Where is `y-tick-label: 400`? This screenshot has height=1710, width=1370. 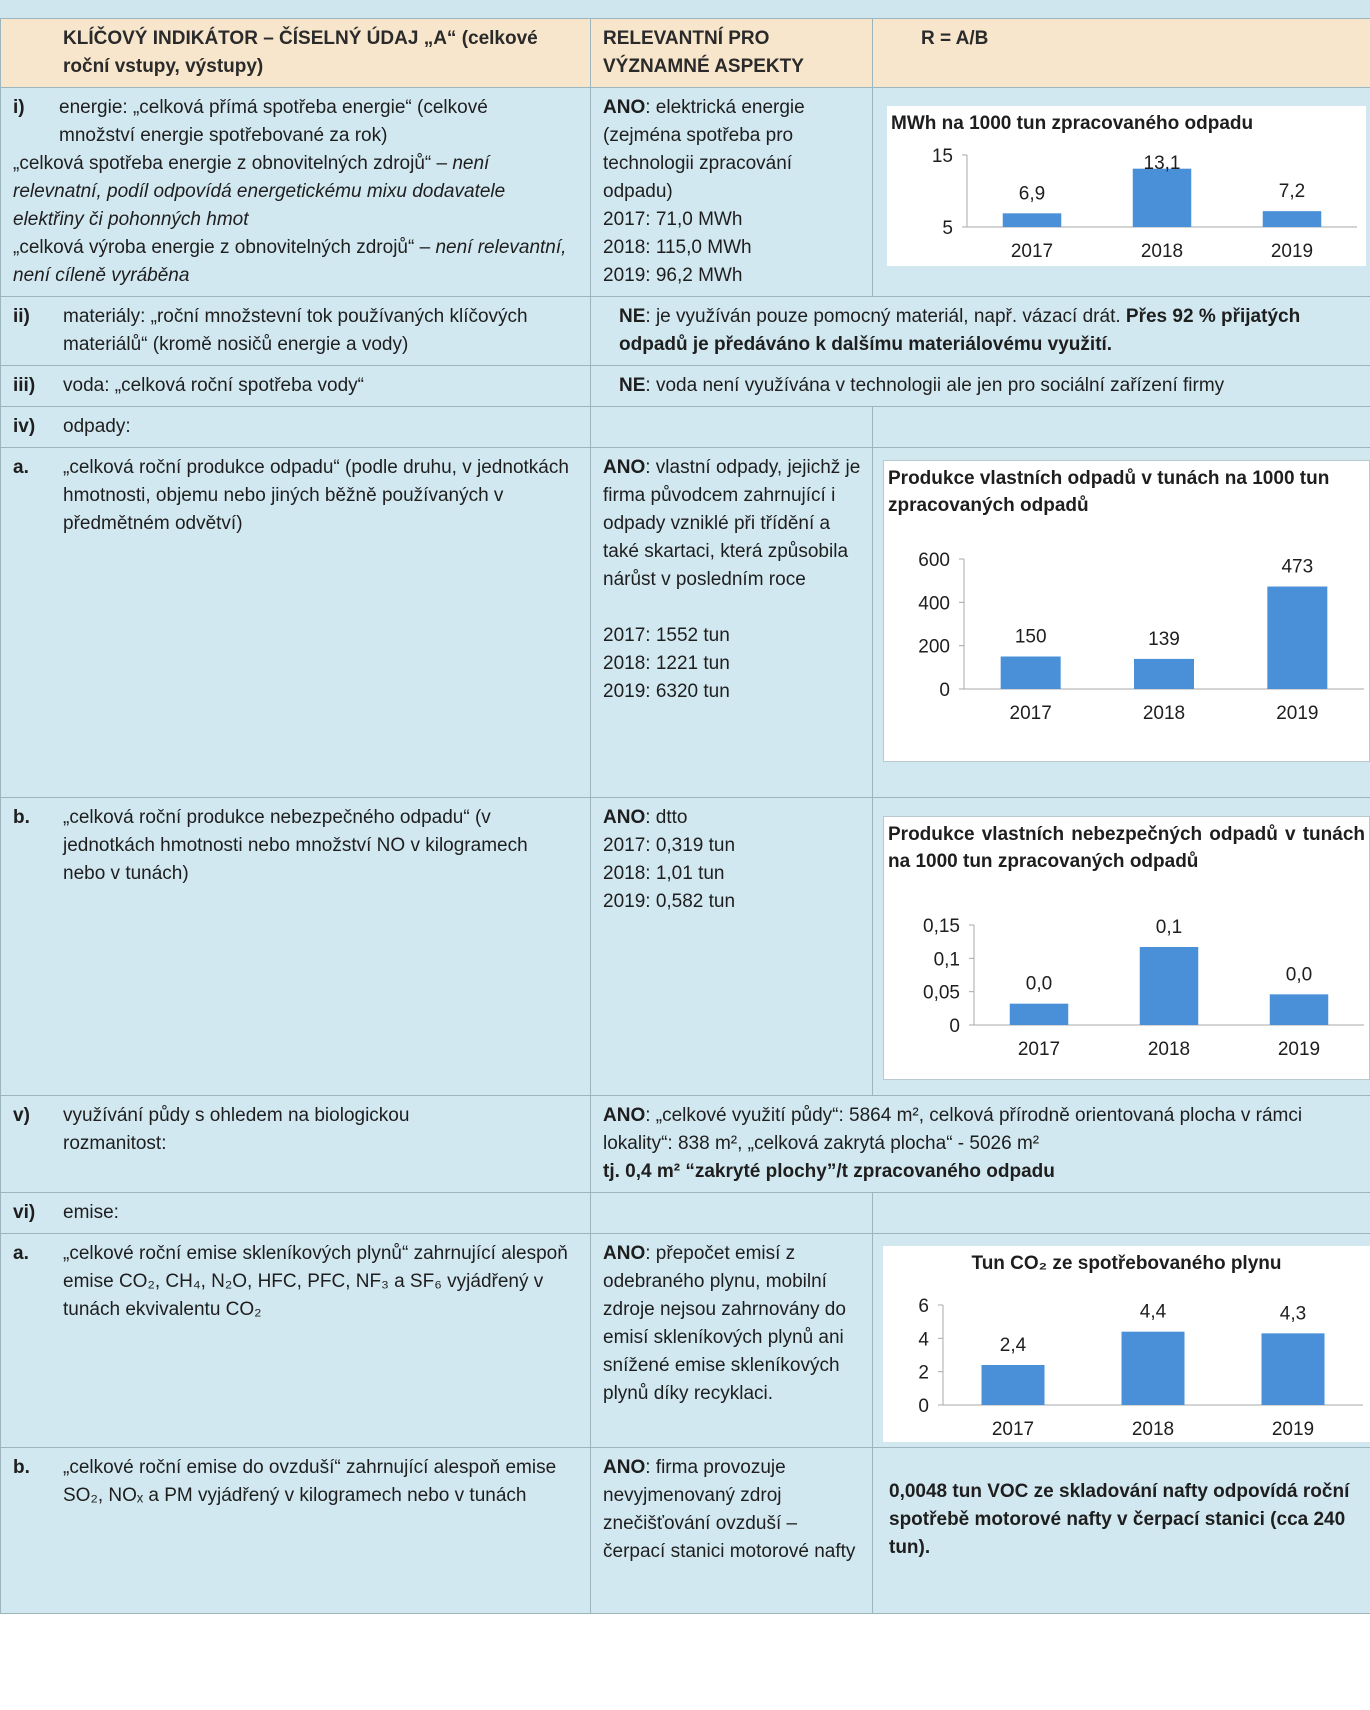 y-tick-label: 400 is located at coordinates (934, 603).